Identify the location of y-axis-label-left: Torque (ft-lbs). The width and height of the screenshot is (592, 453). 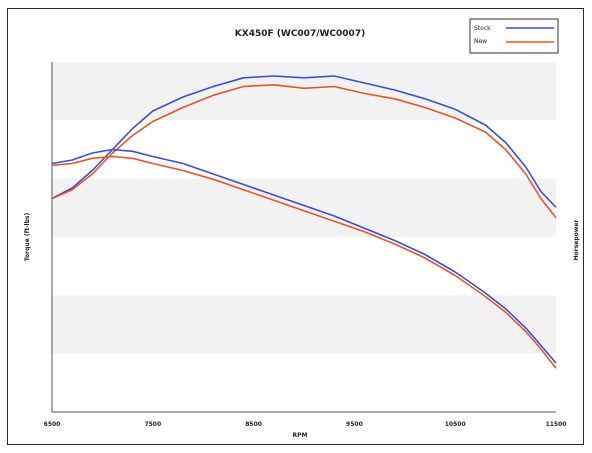
(27, 237).